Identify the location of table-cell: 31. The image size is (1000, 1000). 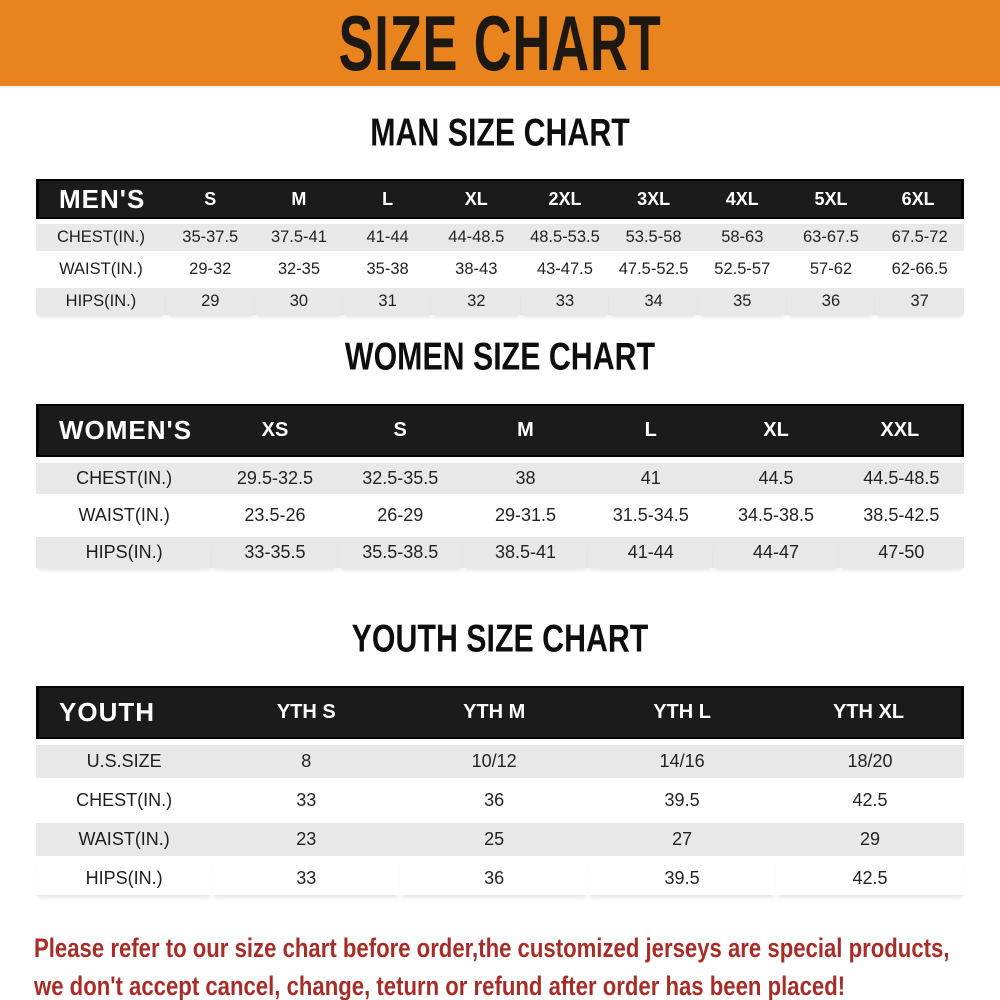
(387, 301).